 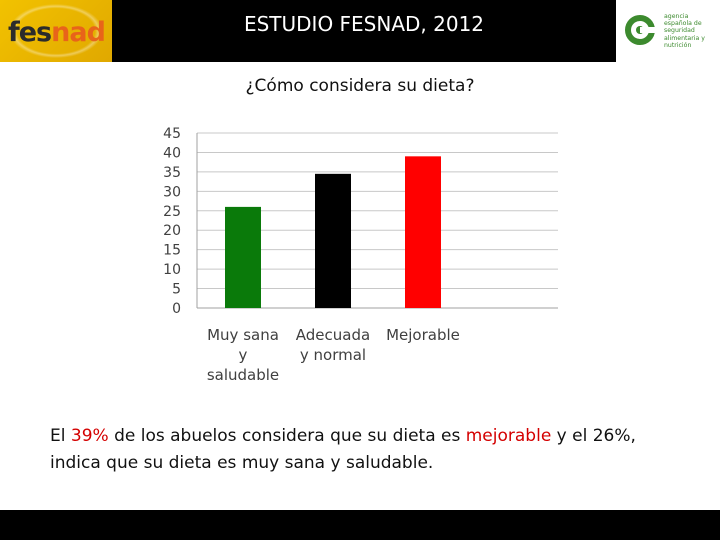 I want to click on y-tick-label: 25, so click(x=172, y=212).